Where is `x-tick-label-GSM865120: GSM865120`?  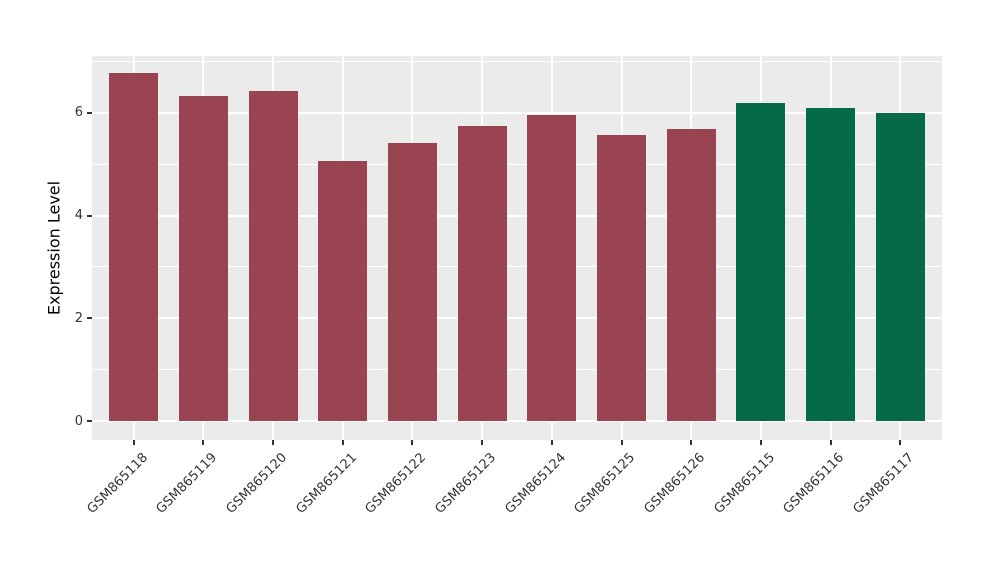 x-tick-label-GSM865120: GSM865120 is located at coordinates (257, 483).